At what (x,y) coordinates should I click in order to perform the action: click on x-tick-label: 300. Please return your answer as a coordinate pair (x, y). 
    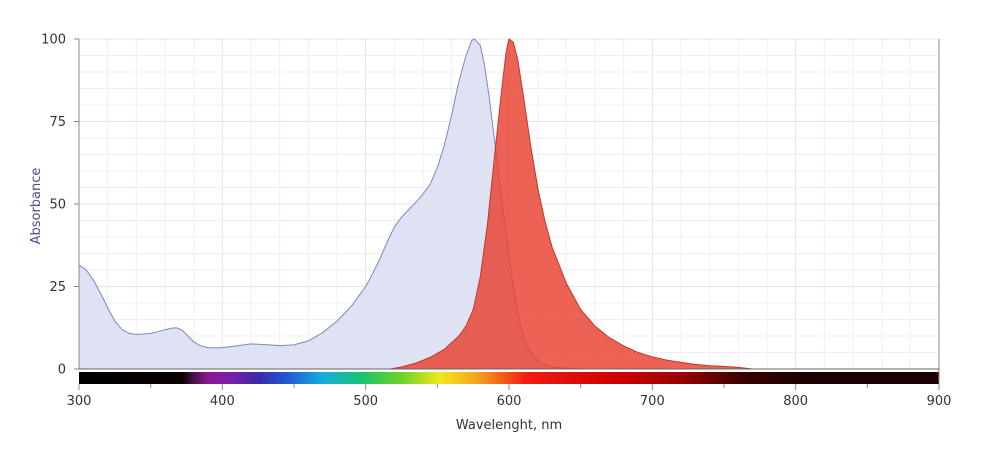
    Looking at the image, I should click on (79, 401).